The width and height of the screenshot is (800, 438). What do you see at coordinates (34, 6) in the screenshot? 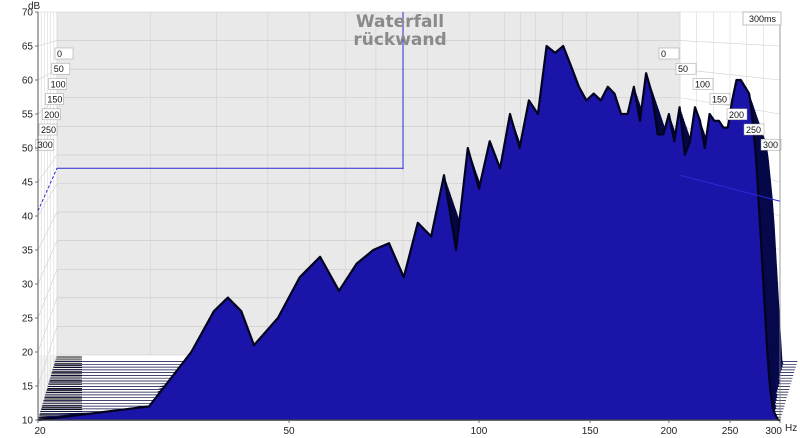
I see `y-unit-label: dB` at bounding box center [34, 6].